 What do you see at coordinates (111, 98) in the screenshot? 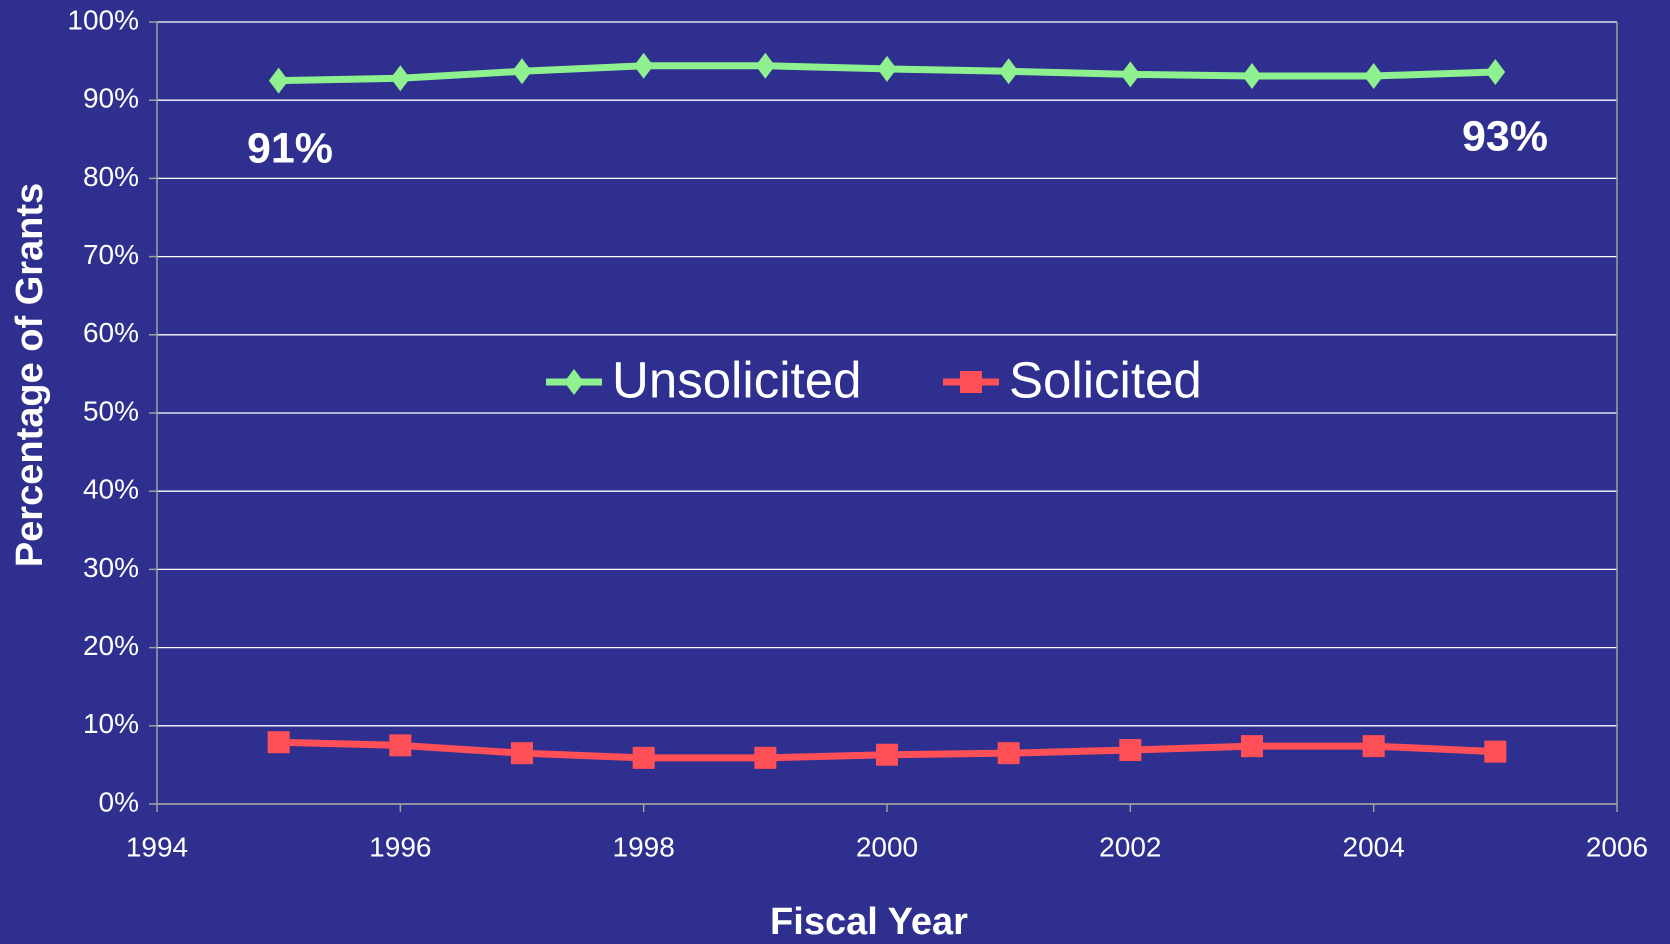
I see `y-tick-label: 90%` at bounding box center [111, 98].